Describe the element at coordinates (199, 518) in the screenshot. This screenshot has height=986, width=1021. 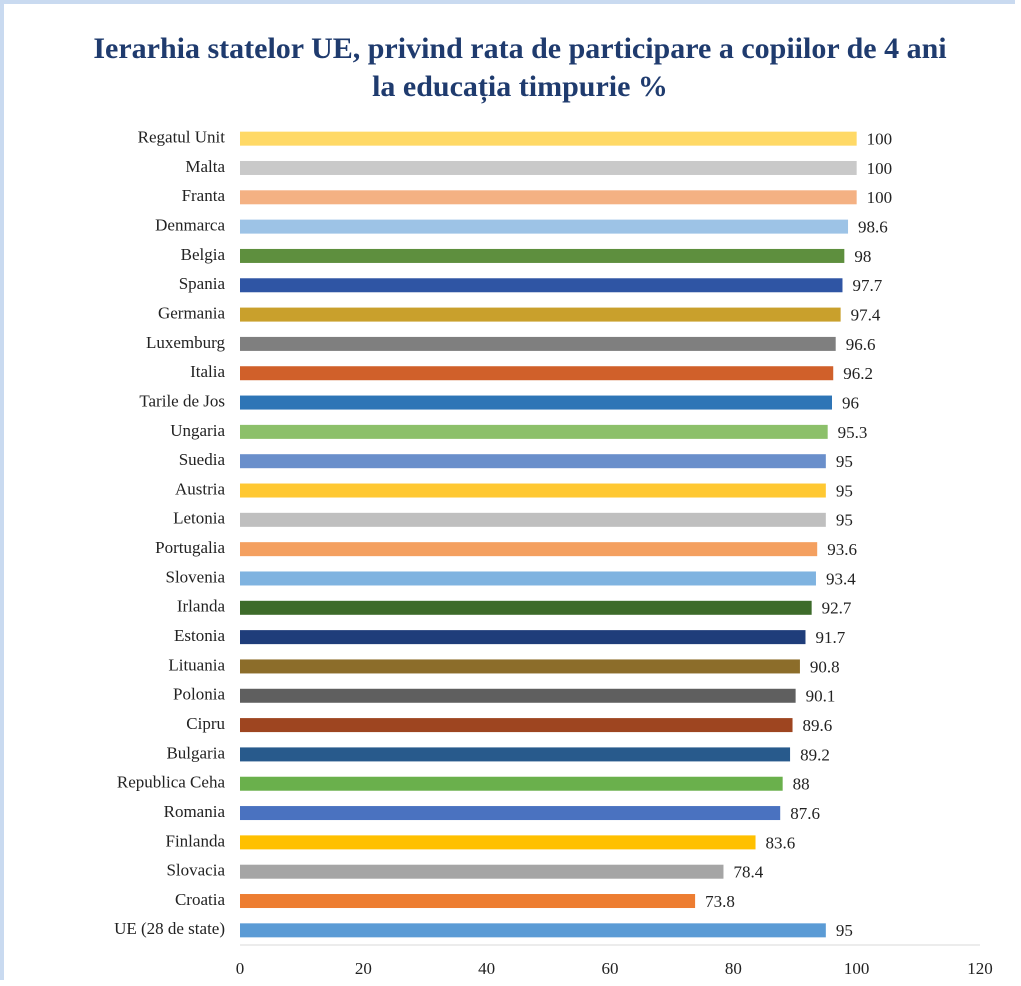
I see `y-tick-label: Letonia` at that location.